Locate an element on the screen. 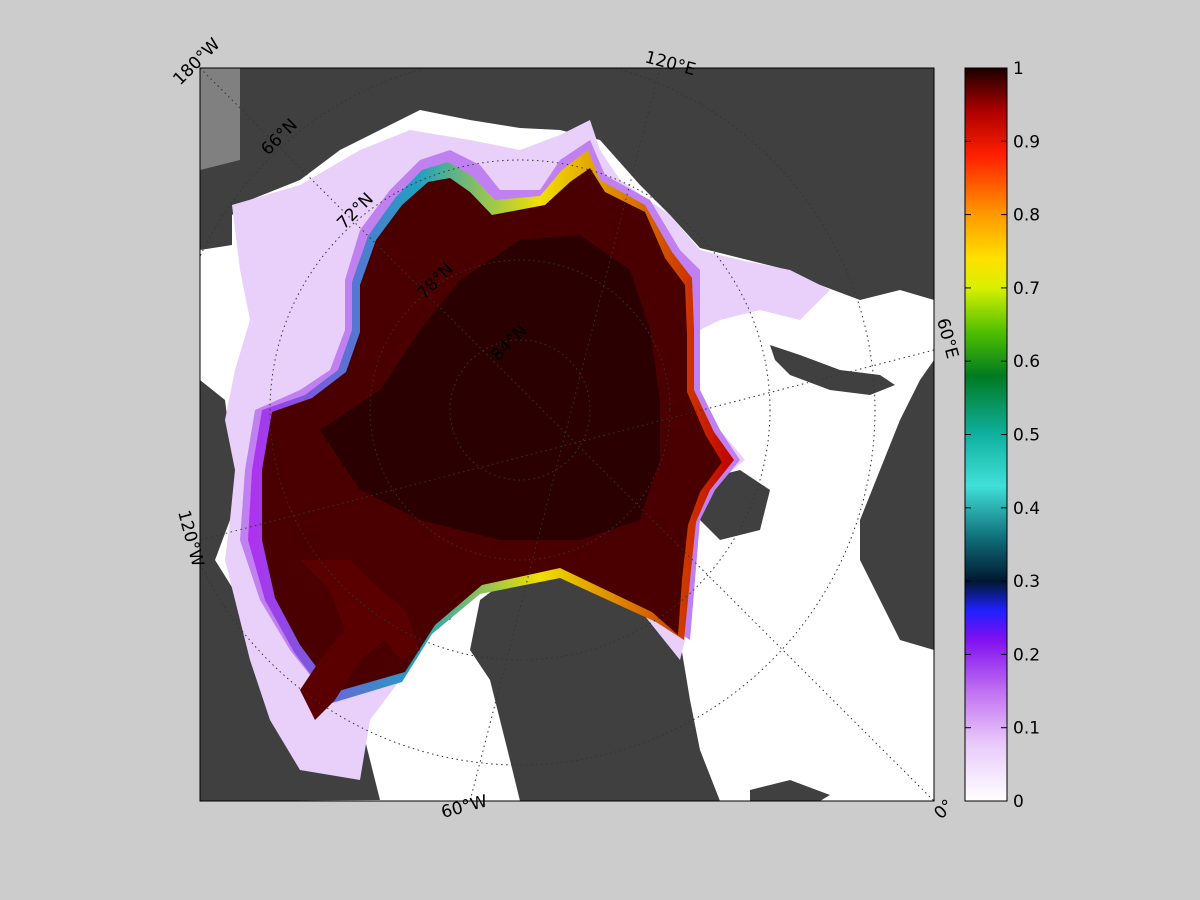  land-iceland is located at coordinates (790, 790).